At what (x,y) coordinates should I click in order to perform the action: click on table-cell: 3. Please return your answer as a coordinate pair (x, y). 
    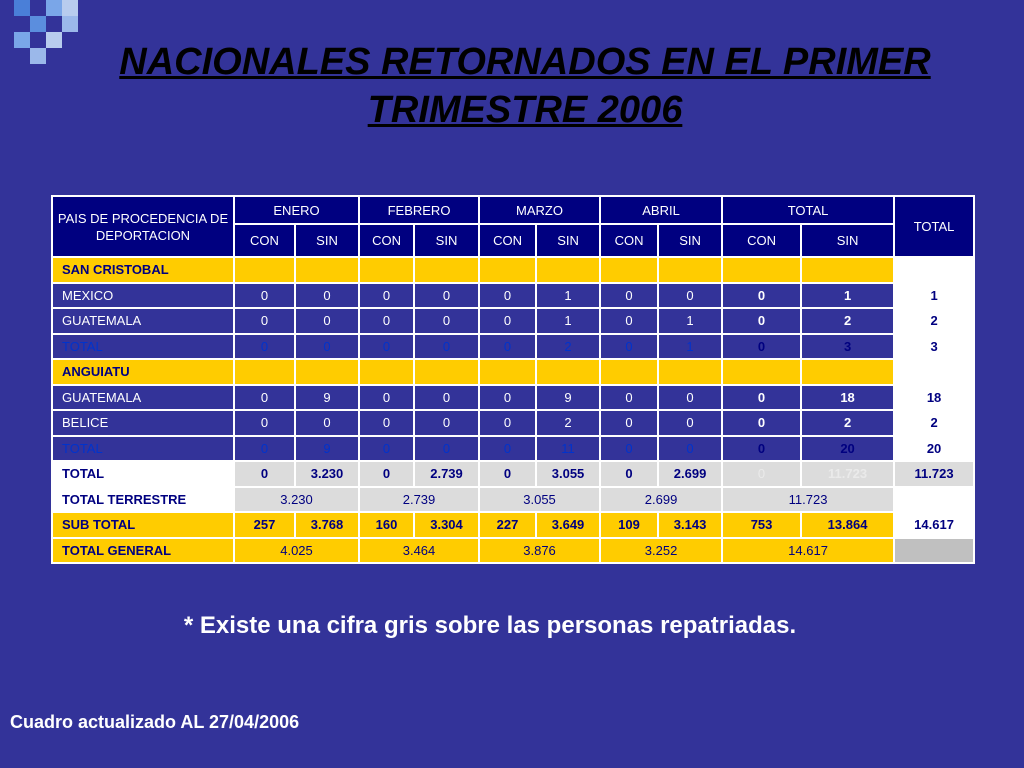
    Looking at the image, I should click on (848, 346).